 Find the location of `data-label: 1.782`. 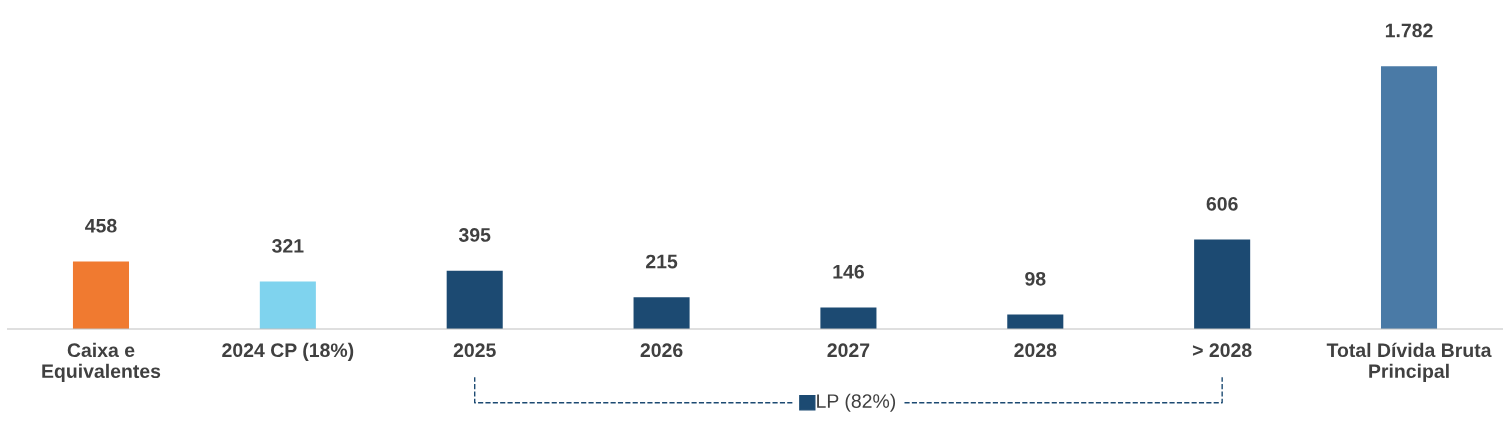

data-label: 1.782 is located at coordinates (1409, 30).